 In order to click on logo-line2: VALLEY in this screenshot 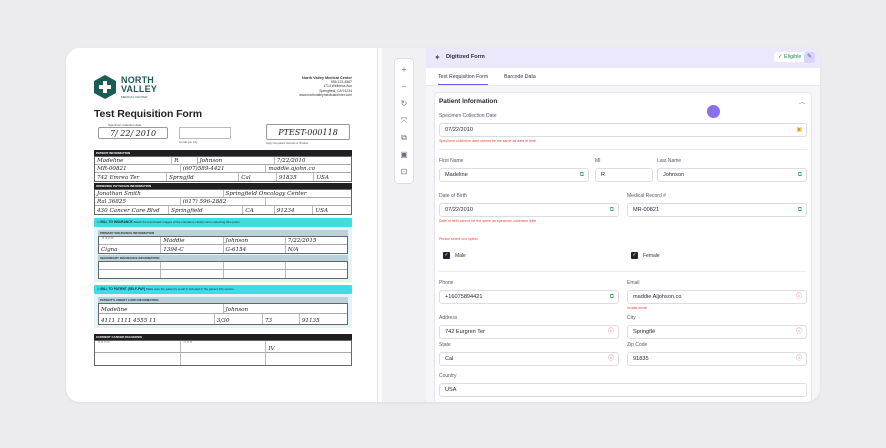, I will do `click(139, 89)`.